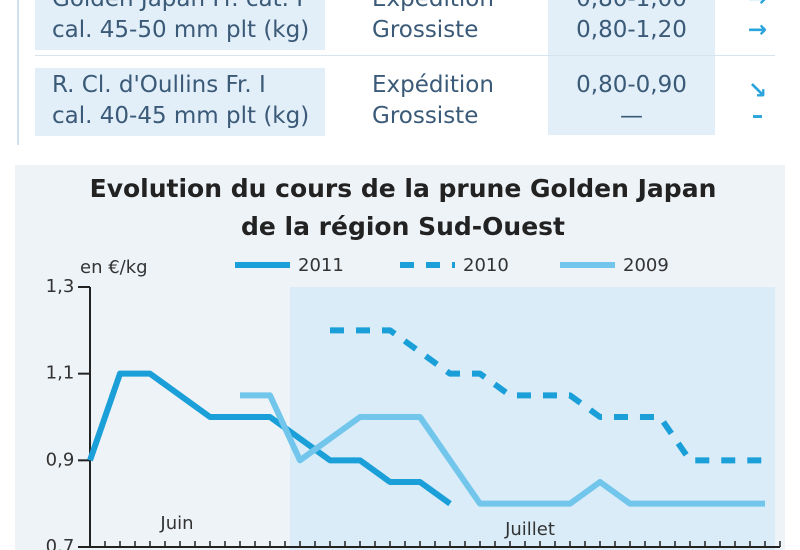 The height and width of the screenshot is (550, 800). I want to click on period-label: Juin, so click(176, 523).